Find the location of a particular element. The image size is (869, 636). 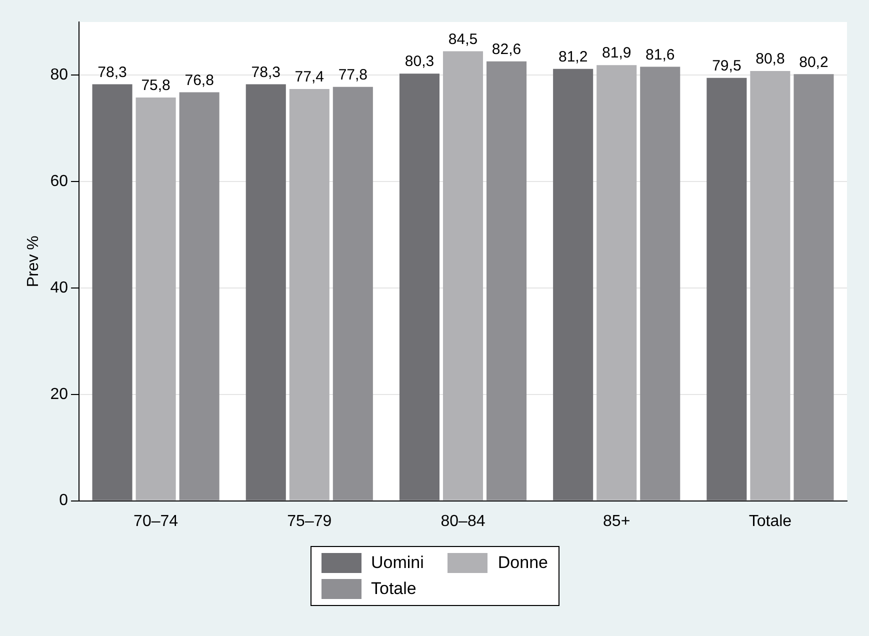

data-label: 79,5 is located at coordinates (727, 66).